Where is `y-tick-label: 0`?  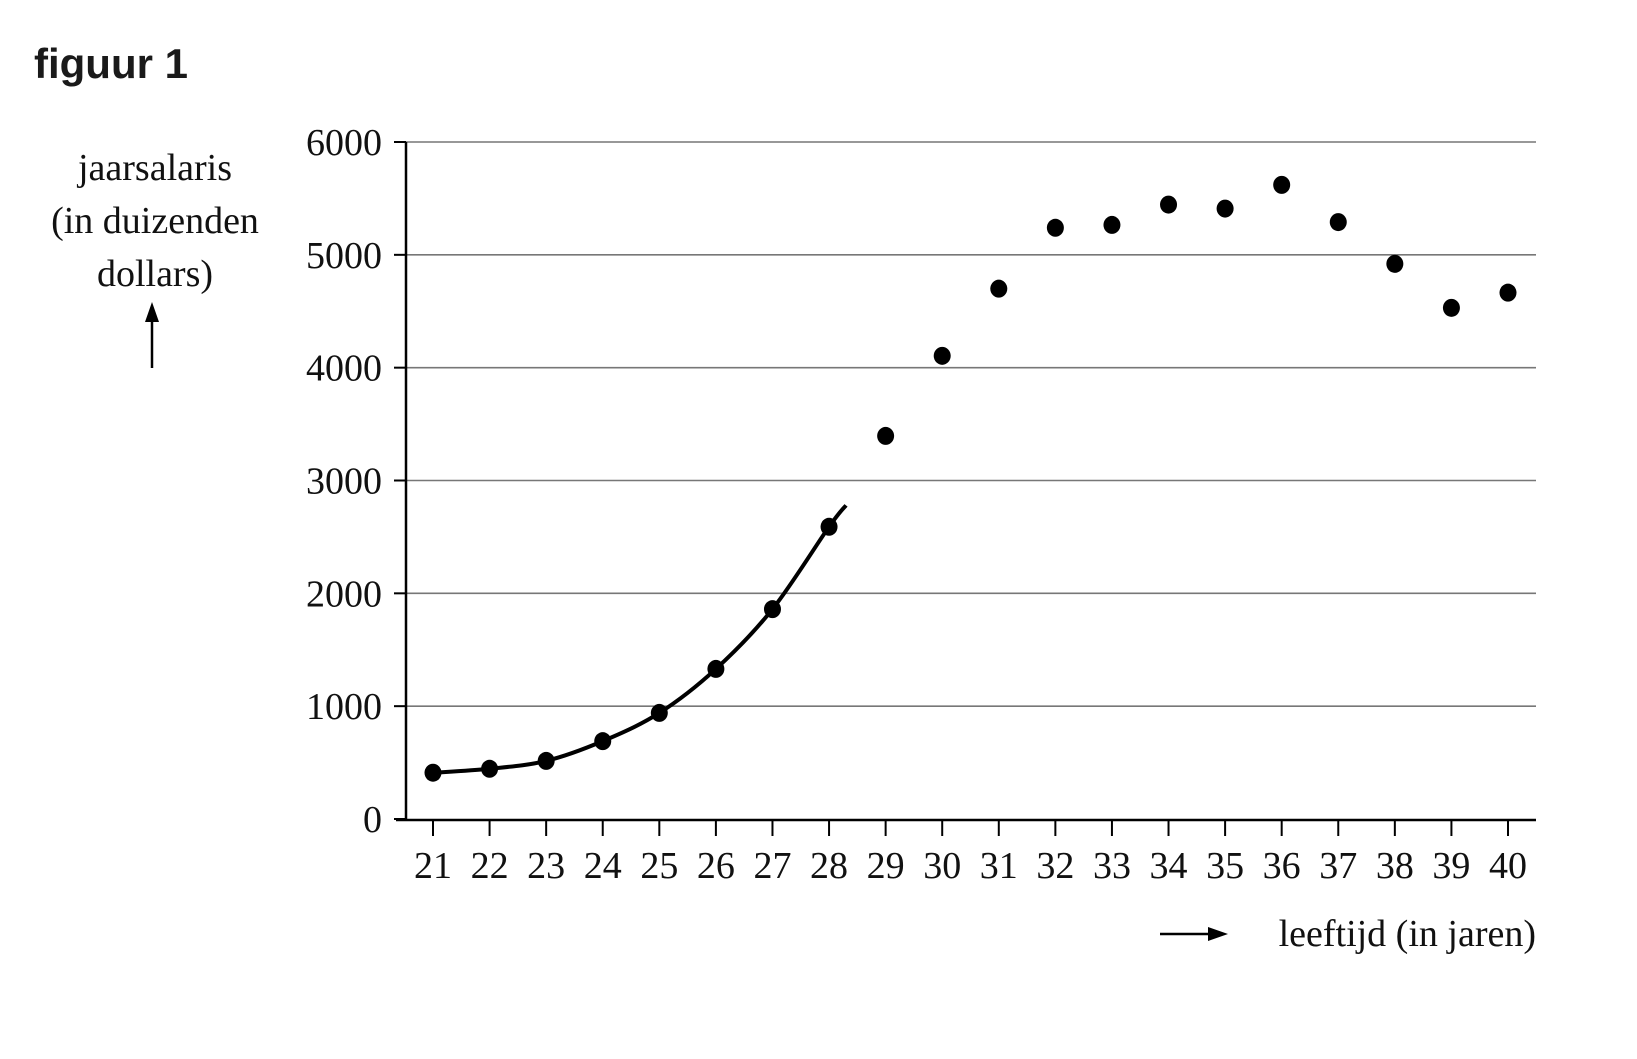
y-tick-label: 0 is located at coordinates (372, 820).